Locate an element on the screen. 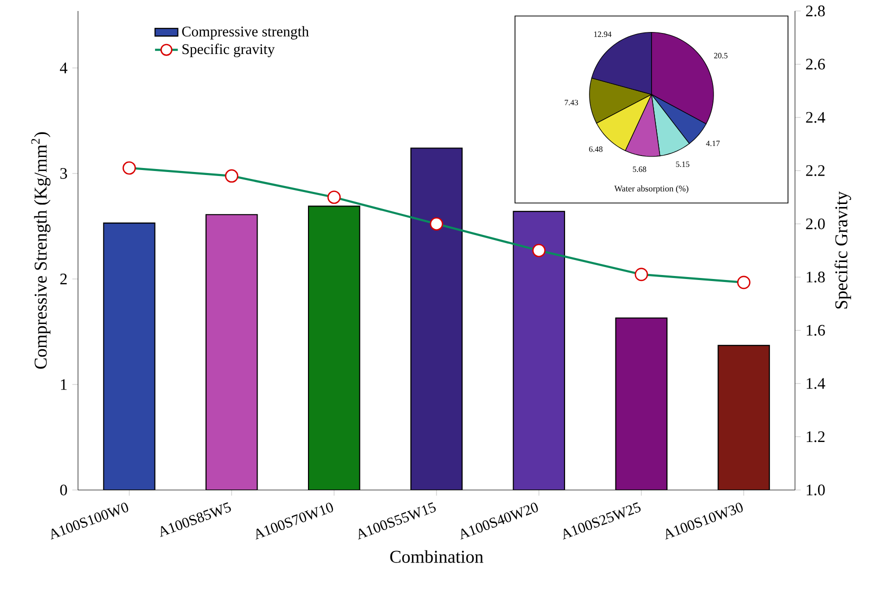  y2-tick-label: 2.8 is located at coordinates (815, 11).